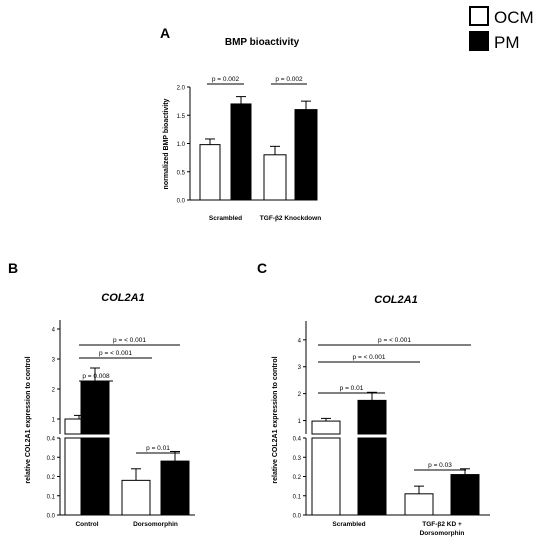 The height and width of the screenshot is (550, 547). I want to click on bar-lower-b-ocm, so click(136, 497).